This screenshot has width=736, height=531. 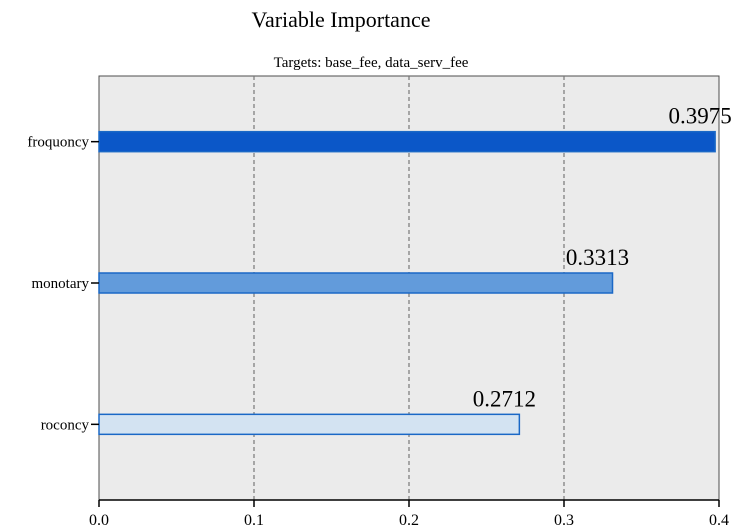 I want to click on x-tick-label: 0.1, so click(x=254, y=520).